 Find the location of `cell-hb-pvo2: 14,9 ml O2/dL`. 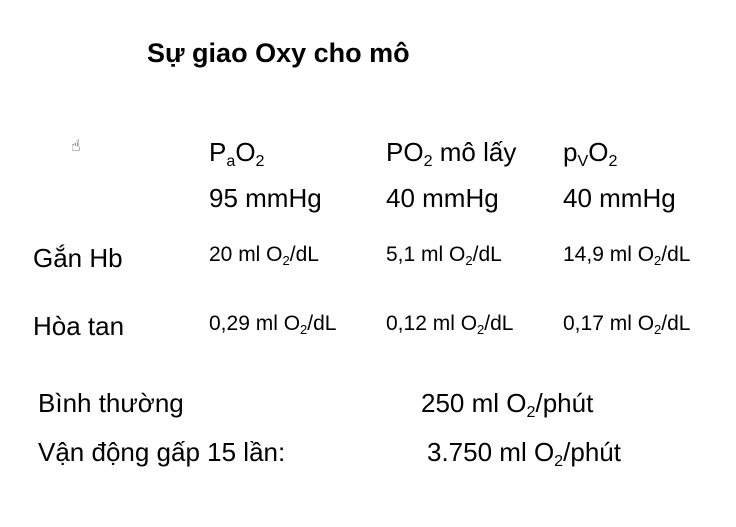

cell-hb-pvo2: 14,9 ml O2/dL is located at coordinates (627, 255).